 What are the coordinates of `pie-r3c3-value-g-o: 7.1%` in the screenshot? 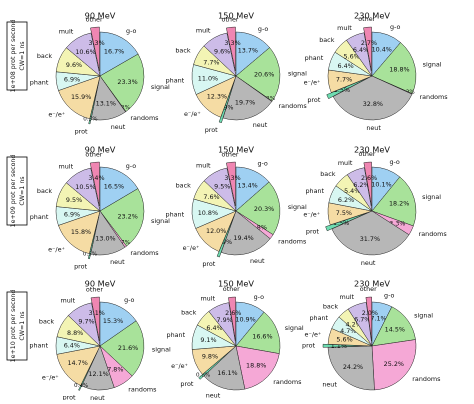 It's located at (378, 319).